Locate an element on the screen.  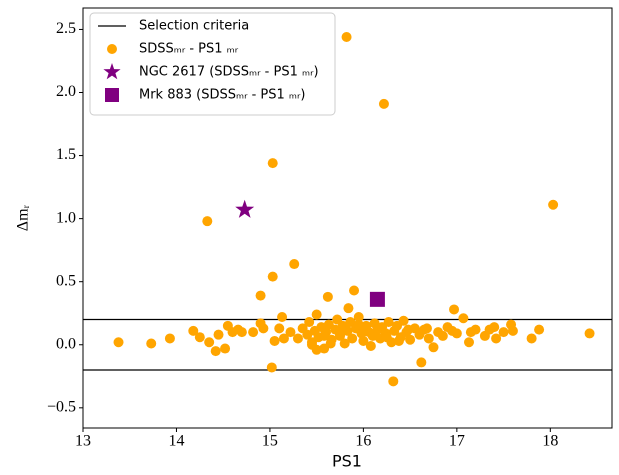
x-tick-label: 18 is located at coordinates (550, 441).